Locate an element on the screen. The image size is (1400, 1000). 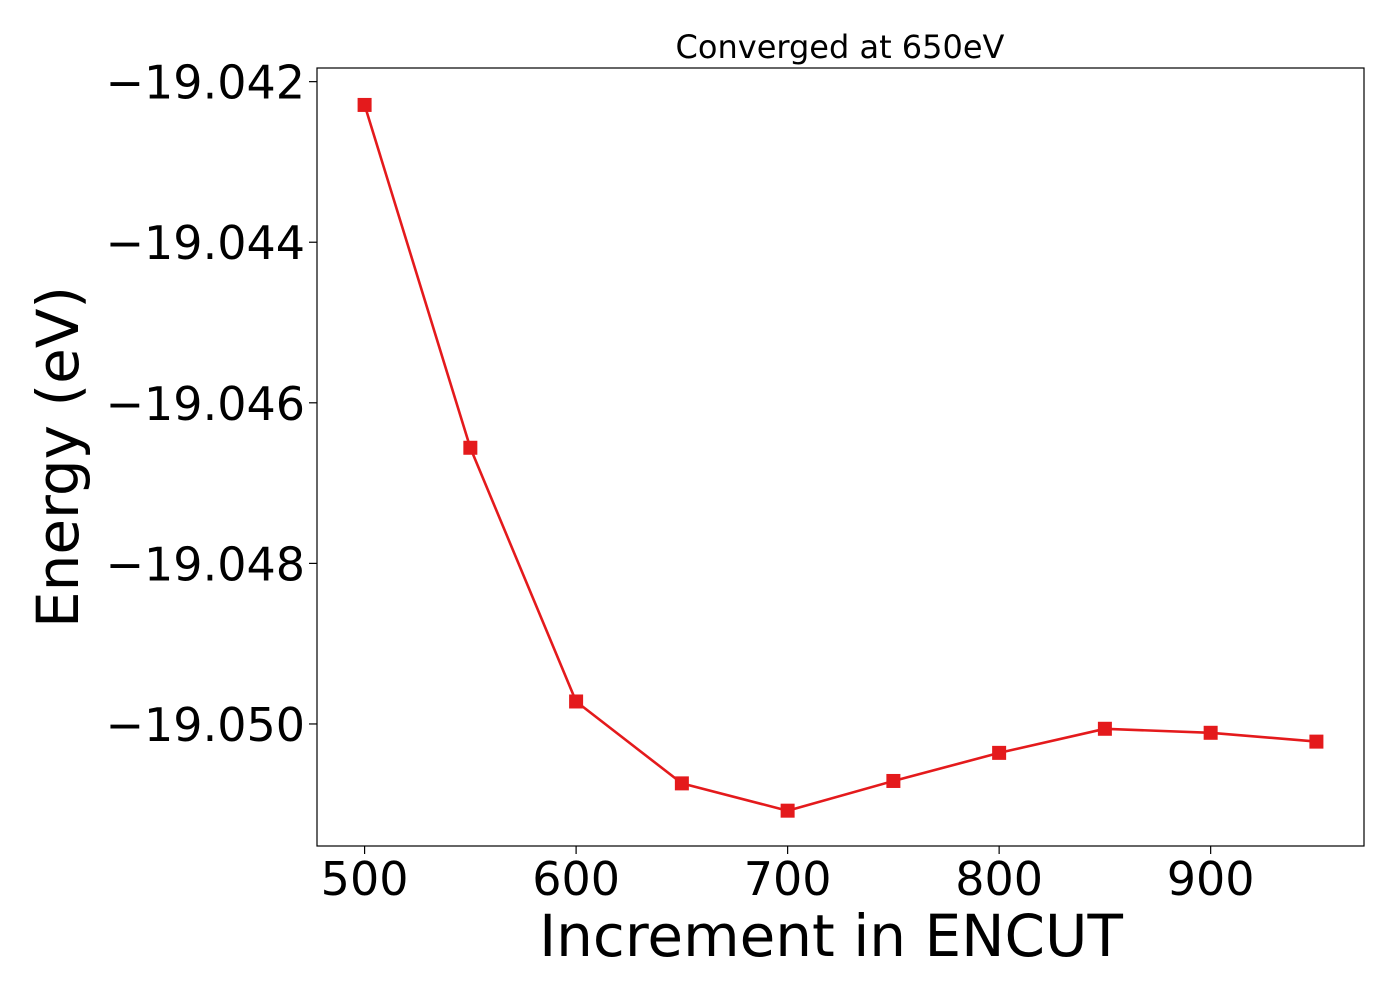
x-tick-label: 600 is located at coordinates (576, 879).